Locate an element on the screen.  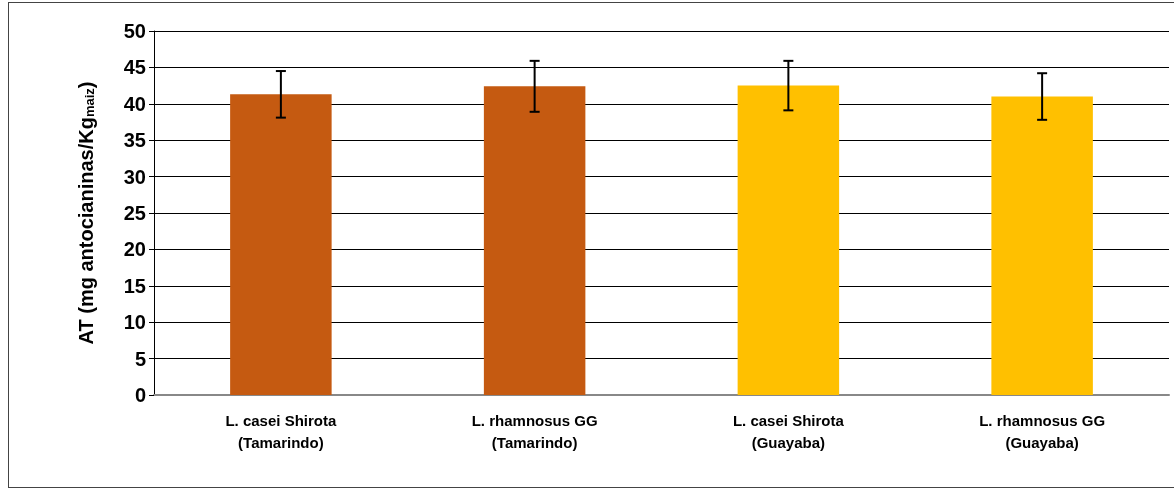
y-tick-label: 35 is located at coordinates (134, 140).